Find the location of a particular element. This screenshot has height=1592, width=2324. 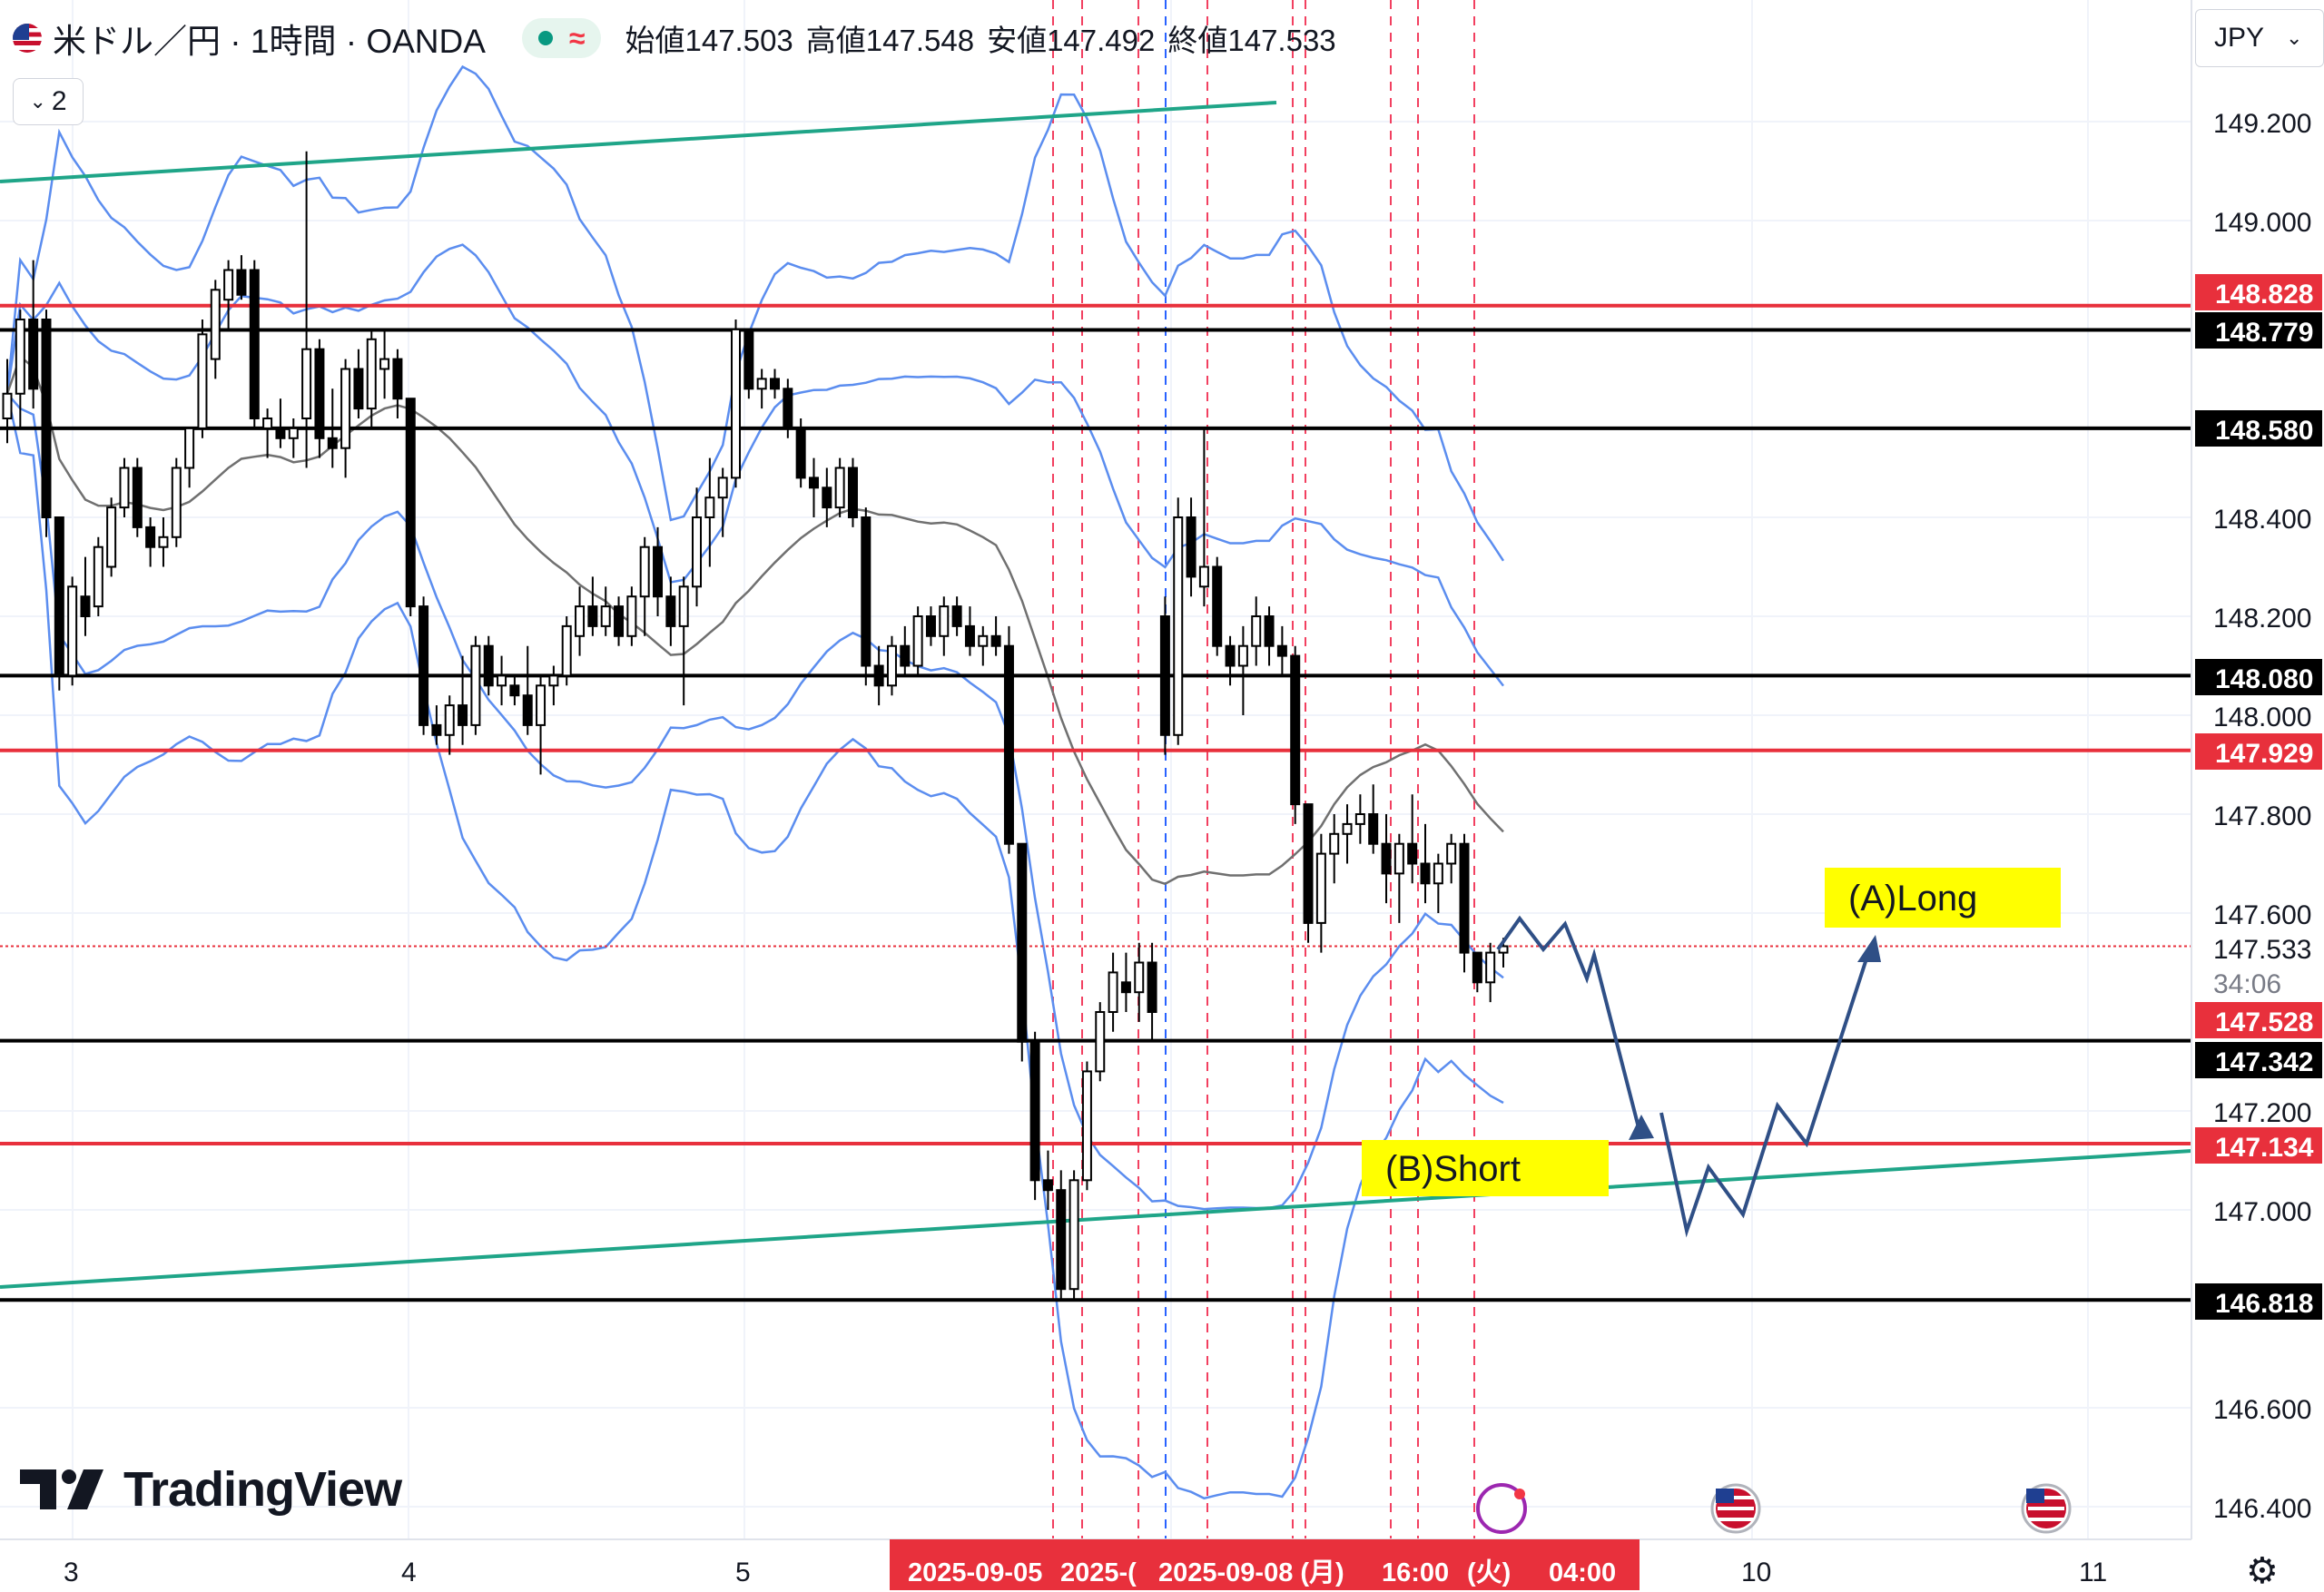

price-tick-label: 146.600 is located at coordinates (2262, 1410).